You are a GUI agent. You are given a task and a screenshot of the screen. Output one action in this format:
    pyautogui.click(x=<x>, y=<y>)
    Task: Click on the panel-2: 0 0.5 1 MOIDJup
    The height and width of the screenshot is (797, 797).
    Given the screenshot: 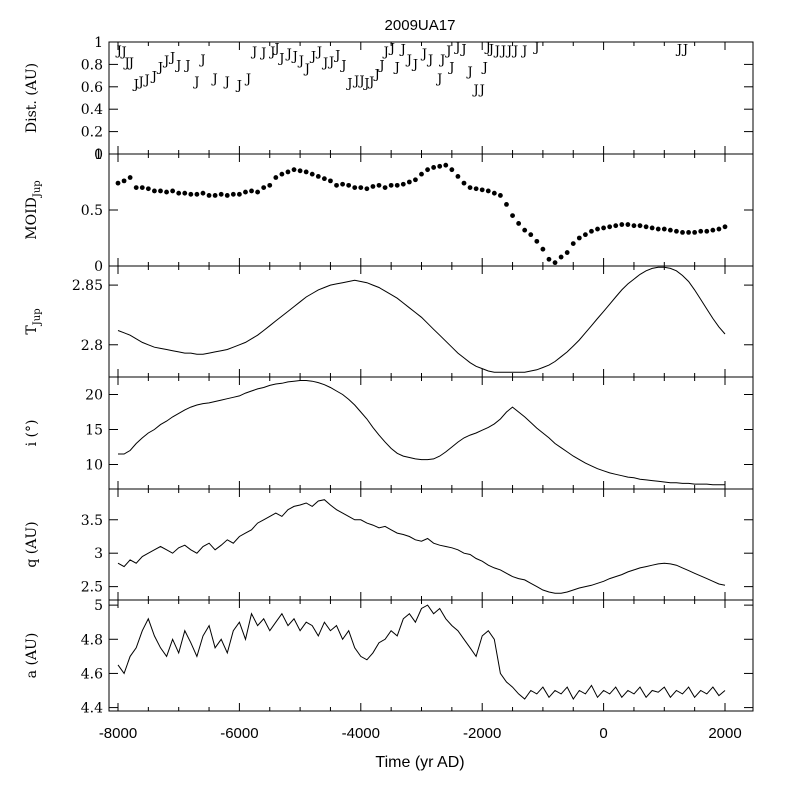 What is the action you would take?
    pyautogui.click(x=389, y=211)
    